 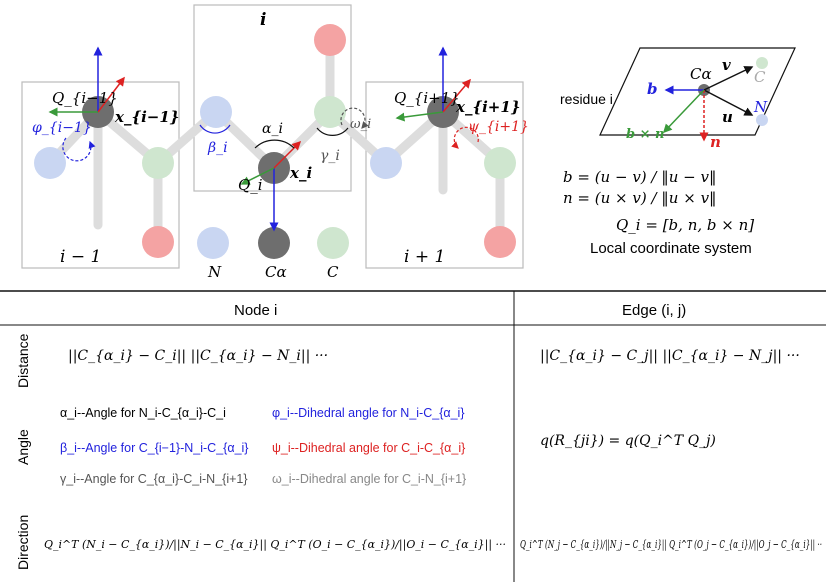 What do you see at coordinates (23, 542) in the screenshot?
I see `row-header-direction: Direction` at bounding box center [23, 542].